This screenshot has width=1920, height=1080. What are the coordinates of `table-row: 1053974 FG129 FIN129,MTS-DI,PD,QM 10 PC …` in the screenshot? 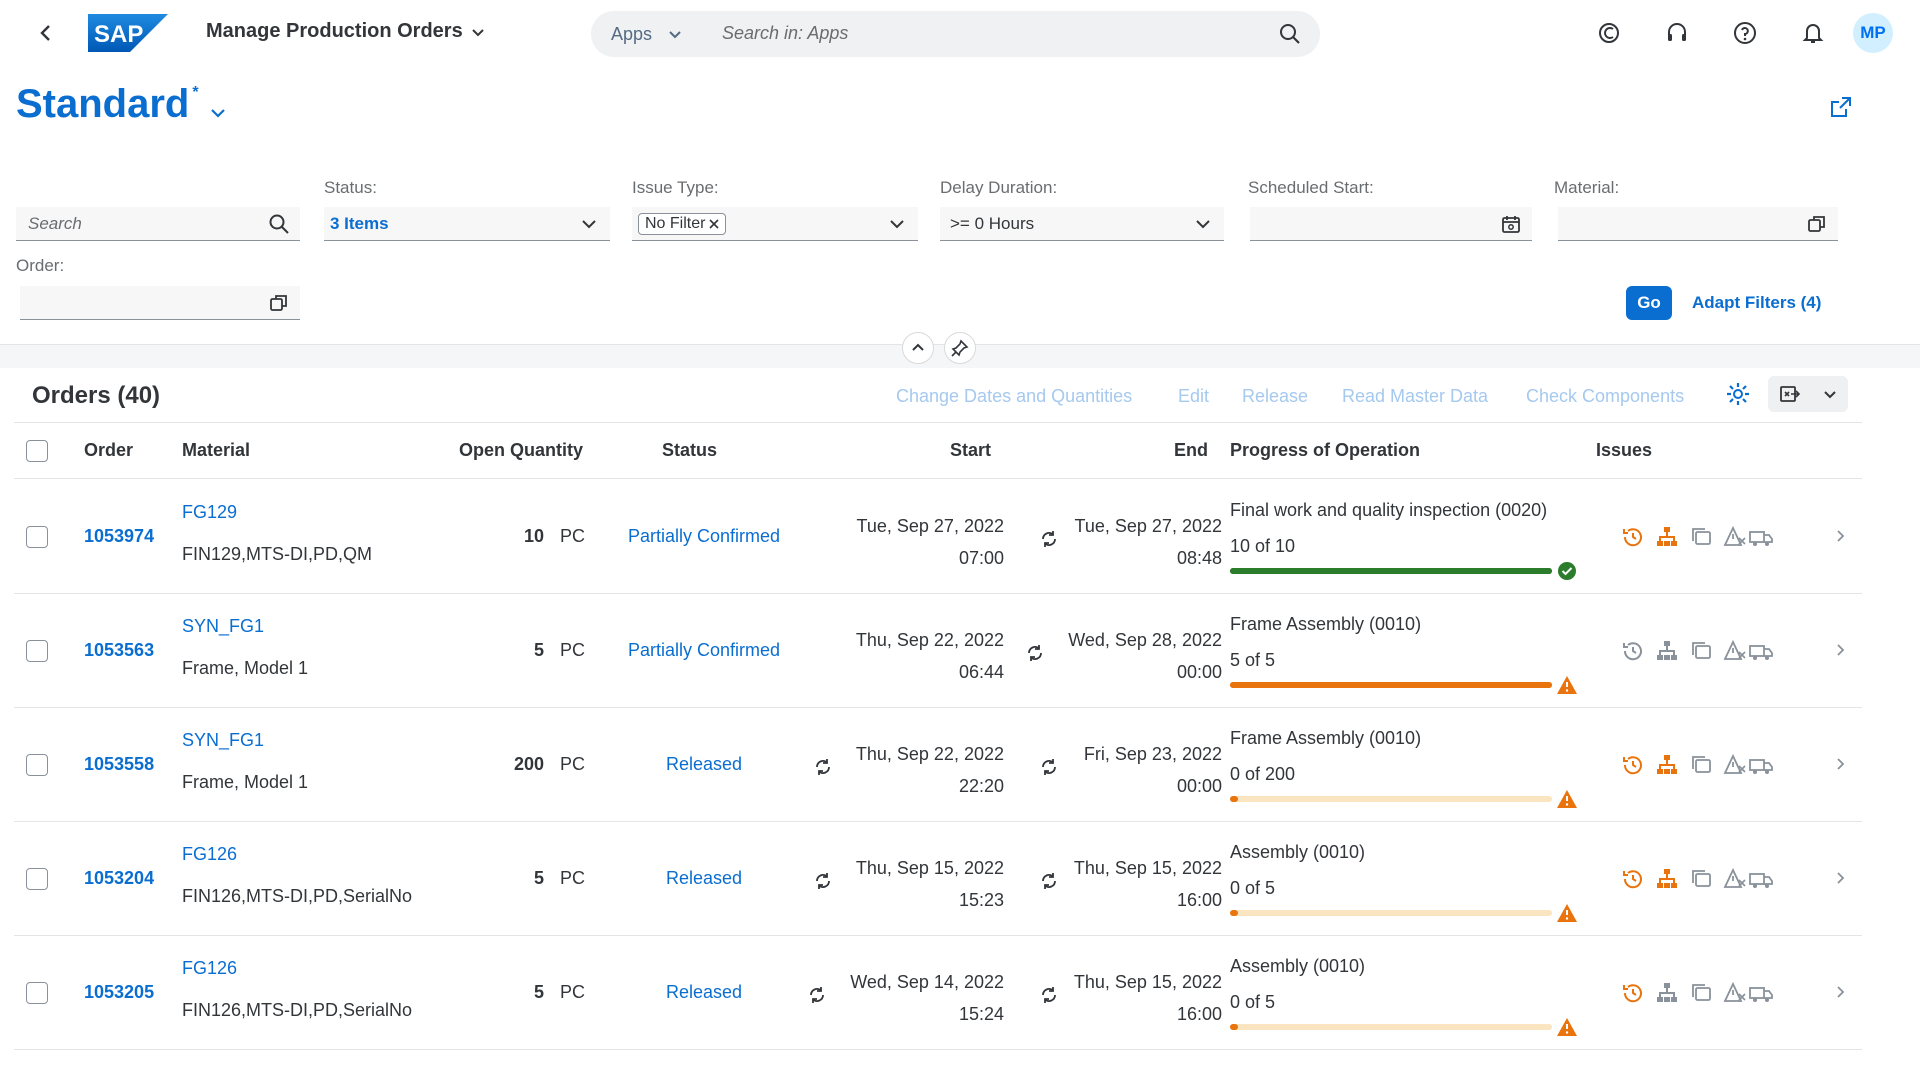 It's located at (938, 537).